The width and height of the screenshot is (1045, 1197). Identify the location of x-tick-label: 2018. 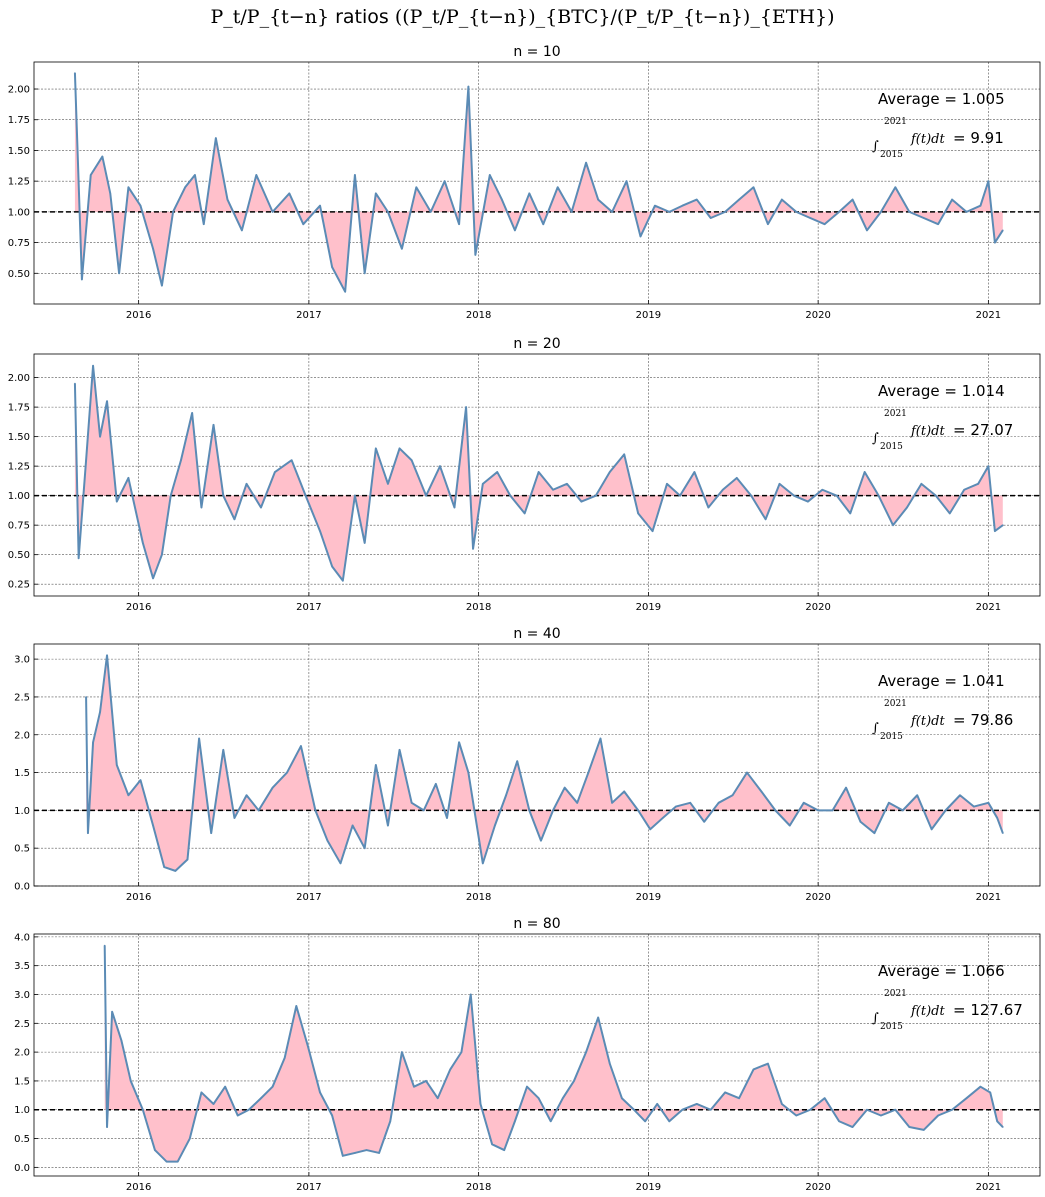
(478, 315).